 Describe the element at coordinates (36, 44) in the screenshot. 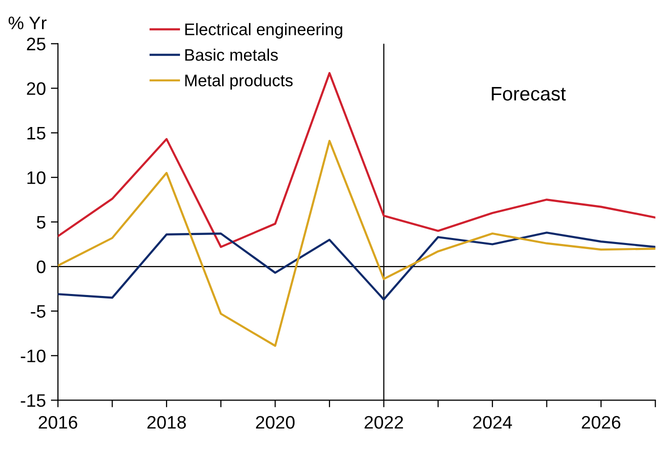

I see `y-tick-label: 25` at that location.